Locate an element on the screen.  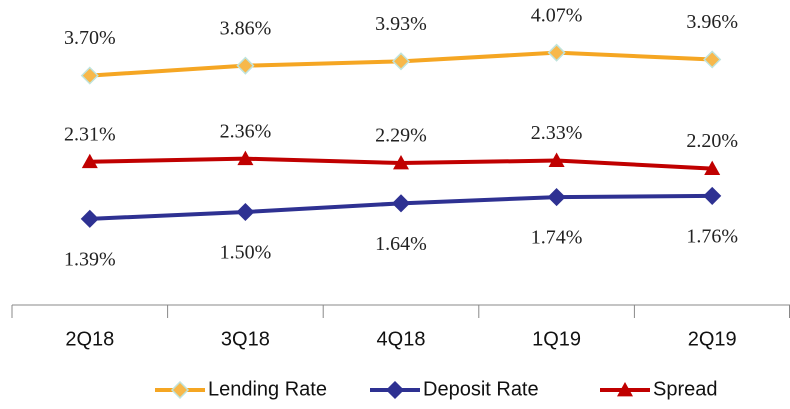
data-label: 1.64% is located at coordinates (401, 244).